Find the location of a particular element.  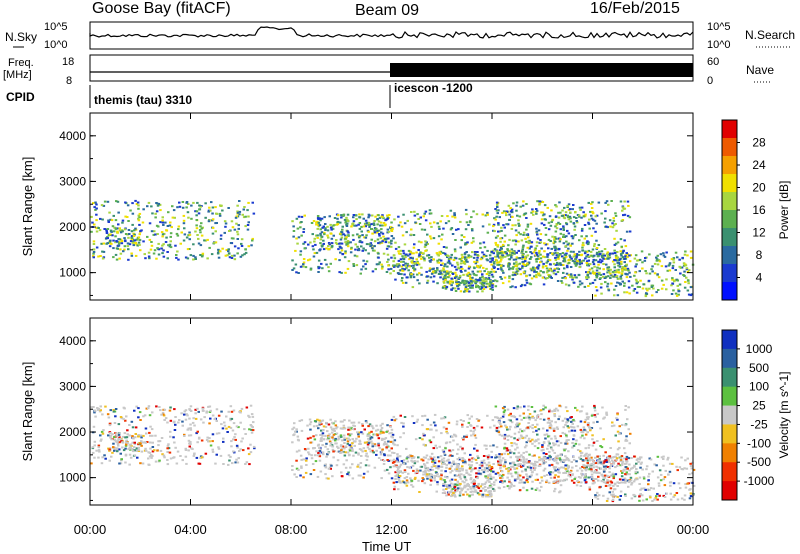

cpid-mode-1: themis (tau) 3310 is located at coordinates (143, 100).